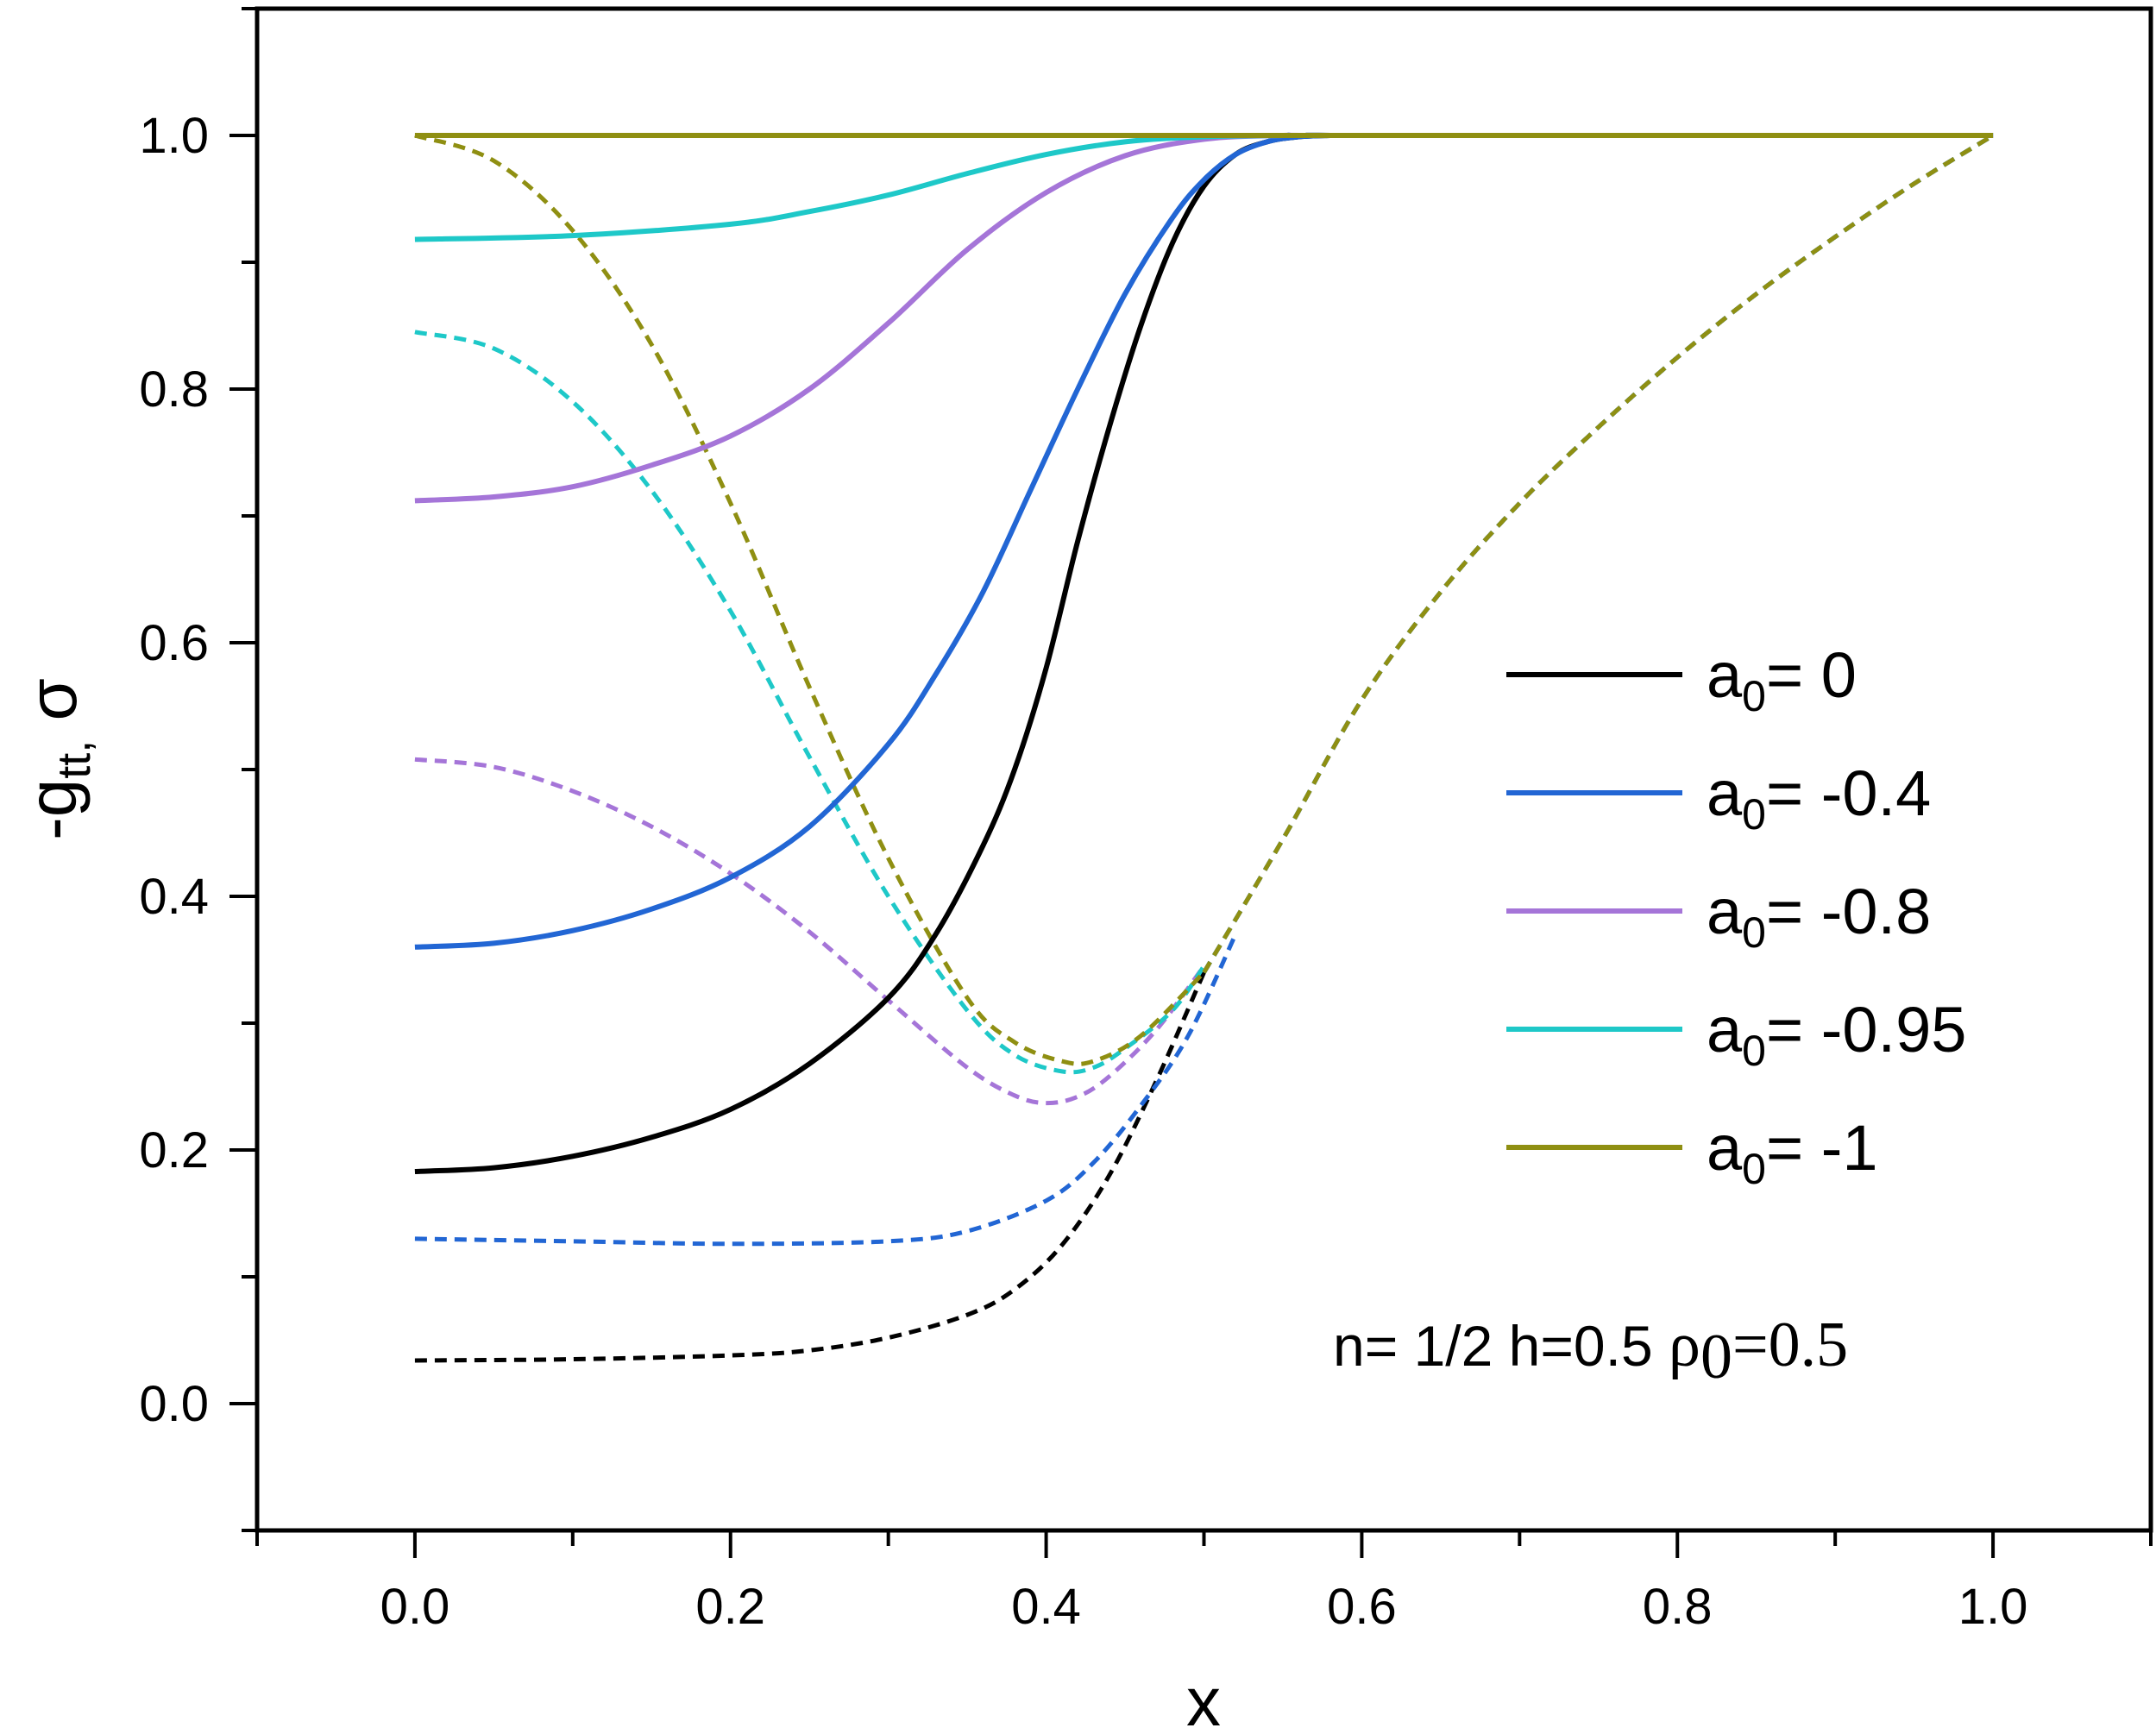  What do you see at coordinates (57, 759) in the screenshot?
I see `y-axis-title: -gtt, σ` at bounding box center [57, 759].